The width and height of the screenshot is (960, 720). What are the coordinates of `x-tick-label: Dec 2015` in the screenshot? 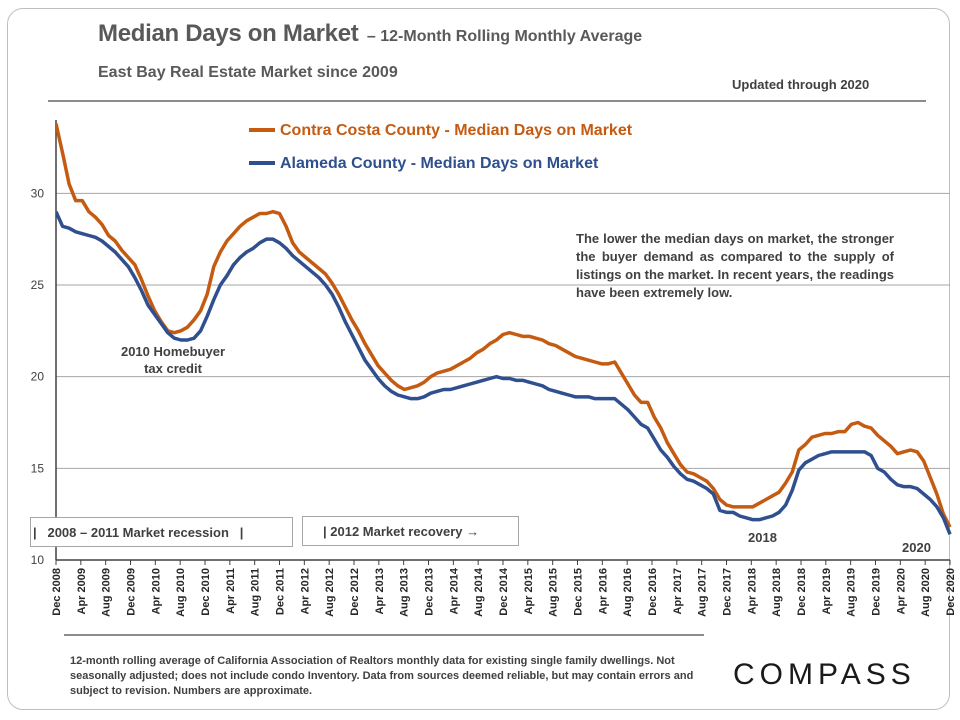 It's located at (579, 592).